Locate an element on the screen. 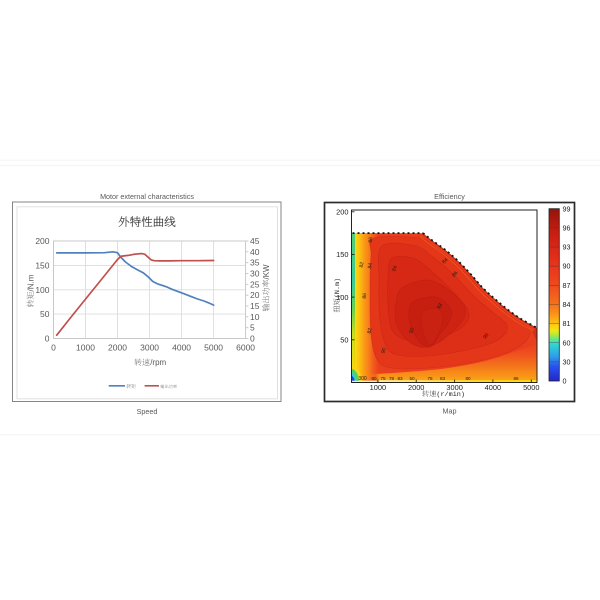 Image resolution: width=600 pixels, height=600 pixels. svg-text: 45 is located at coordinates (255, 241).